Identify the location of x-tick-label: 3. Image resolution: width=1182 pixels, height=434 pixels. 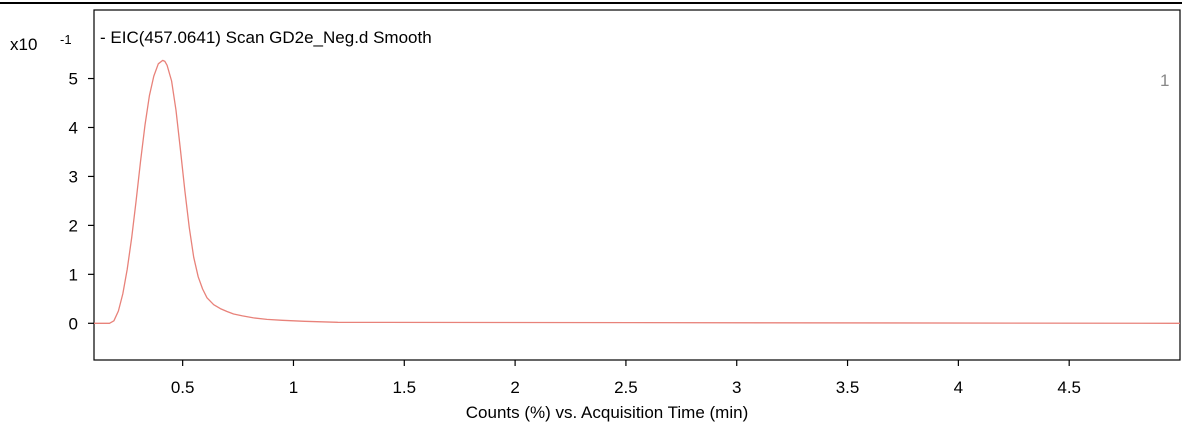
(736, 387).